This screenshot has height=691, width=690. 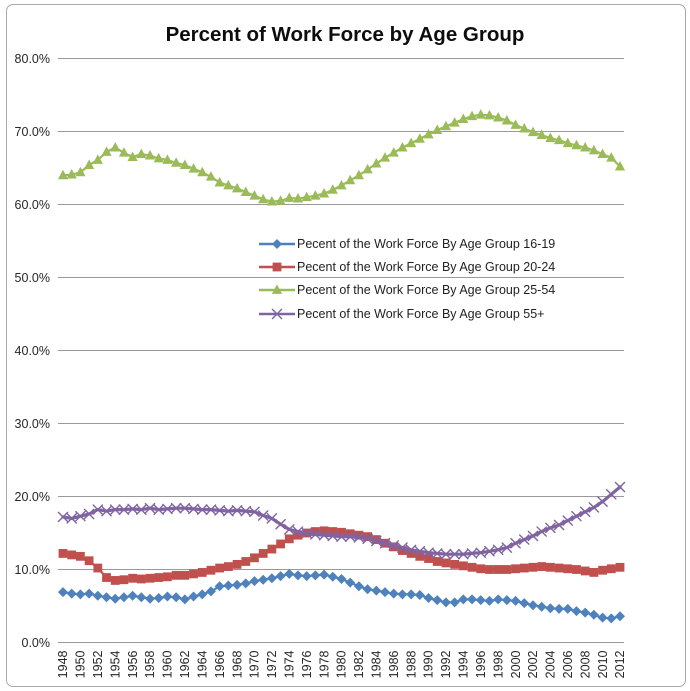 I want to click on y-tick-label: 60.0%, so click(x=32, y=205).